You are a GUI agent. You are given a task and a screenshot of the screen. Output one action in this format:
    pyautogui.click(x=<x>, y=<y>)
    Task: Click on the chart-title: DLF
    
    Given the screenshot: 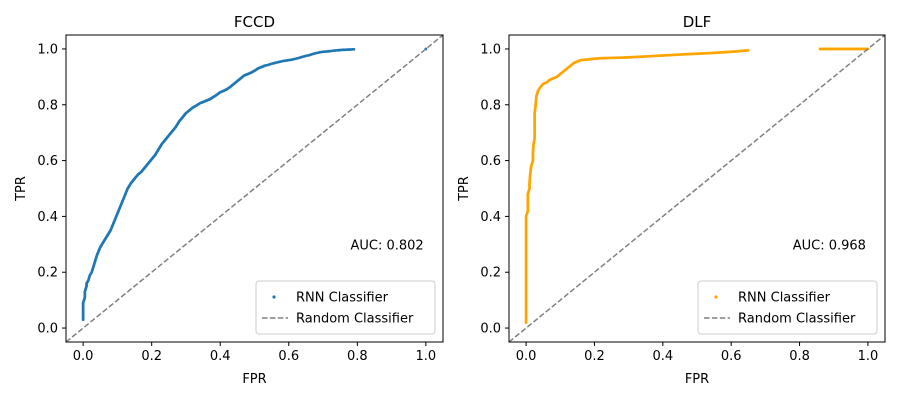 What is the action you would take?
    pyautogui.click(x=697, y=22)
    